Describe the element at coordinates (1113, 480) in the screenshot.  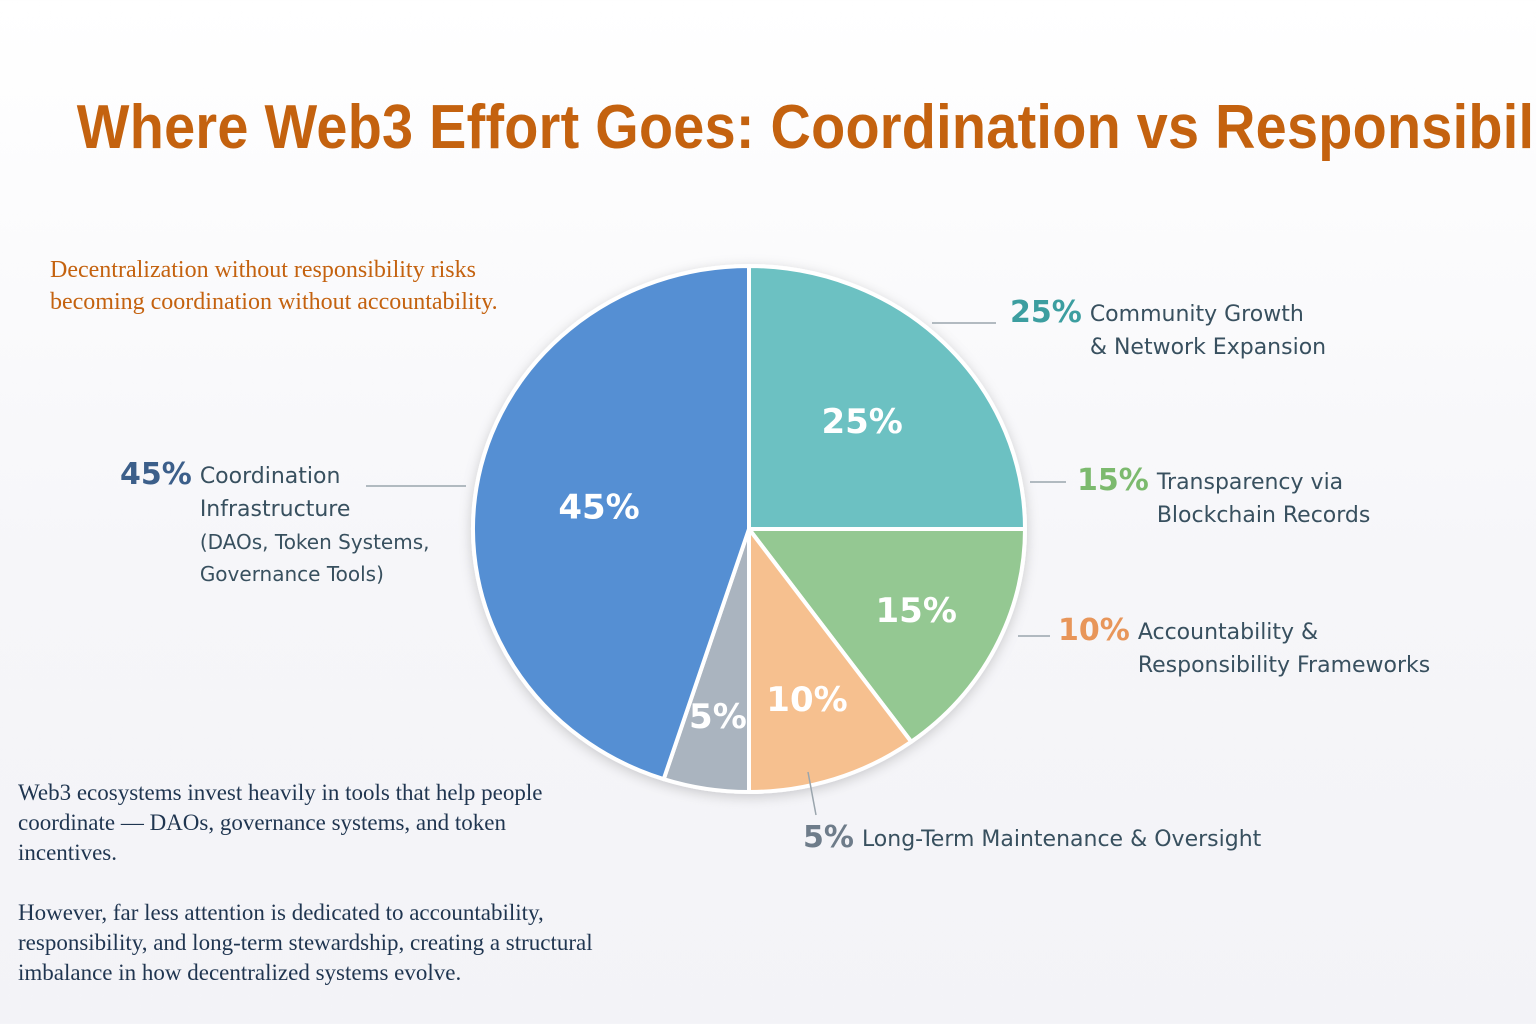
I see `slice-percent-label: 15%` at that location.